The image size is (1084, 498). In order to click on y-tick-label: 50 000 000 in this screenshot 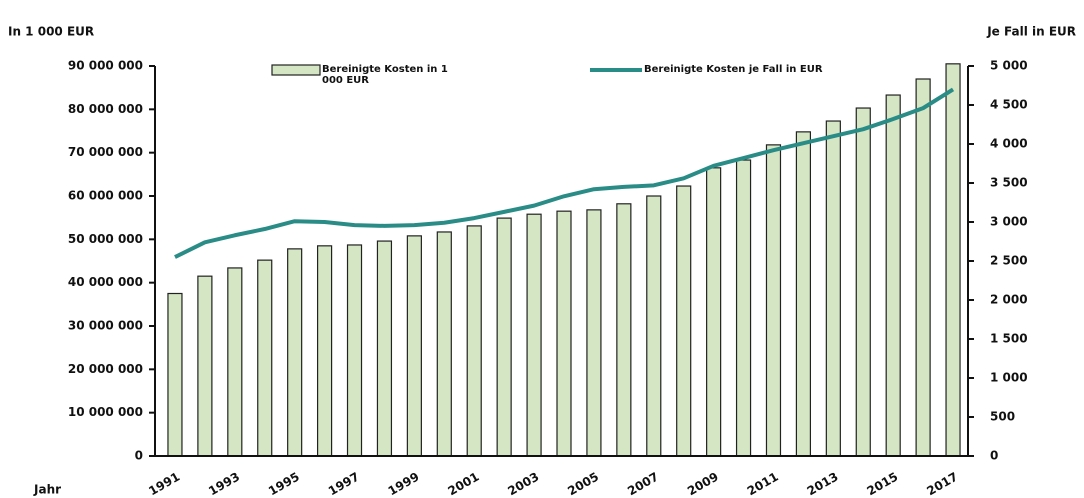, I will do `click(105, 239)`.